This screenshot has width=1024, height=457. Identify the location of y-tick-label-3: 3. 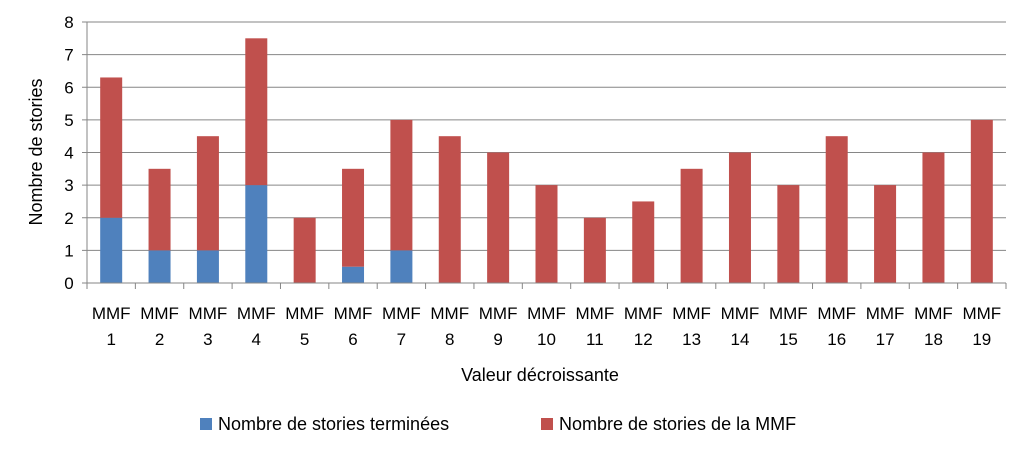
(68, 185).